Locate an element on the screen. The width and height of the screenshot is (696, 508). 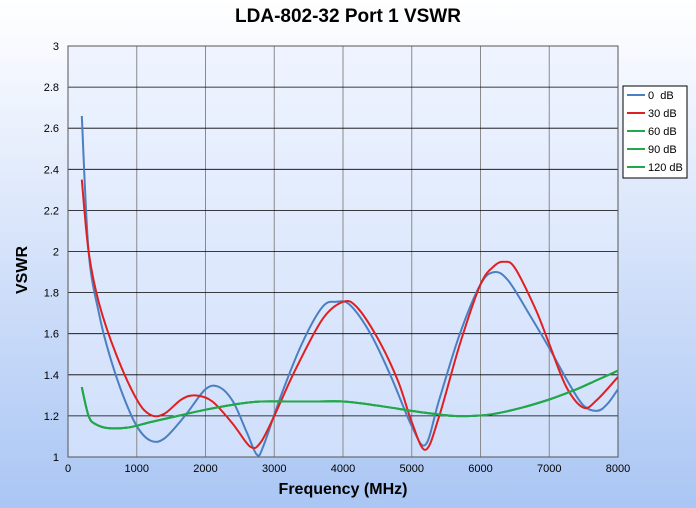
x-tick-label: 1000 is located at coordinates (137, 469).